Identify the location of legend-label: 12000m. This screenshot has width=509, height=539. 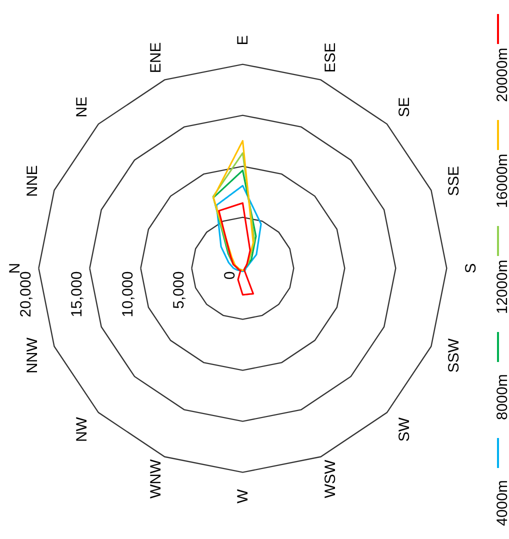
(501, 287).